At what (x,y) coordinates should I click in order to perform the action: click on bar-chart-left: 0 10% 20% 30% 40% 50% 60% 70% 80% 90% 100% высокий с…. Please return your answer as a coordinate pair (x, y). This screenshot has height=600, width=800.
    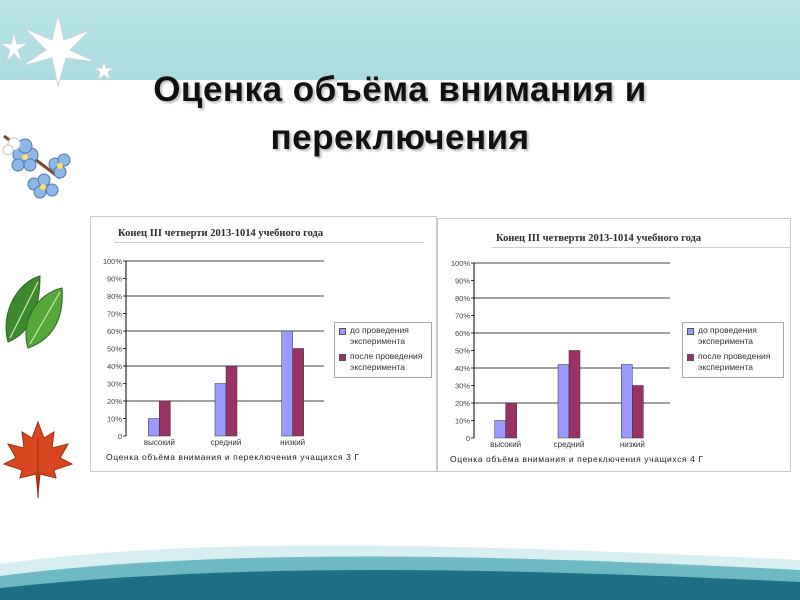
    Looking at the image, I should click on (213, 352).